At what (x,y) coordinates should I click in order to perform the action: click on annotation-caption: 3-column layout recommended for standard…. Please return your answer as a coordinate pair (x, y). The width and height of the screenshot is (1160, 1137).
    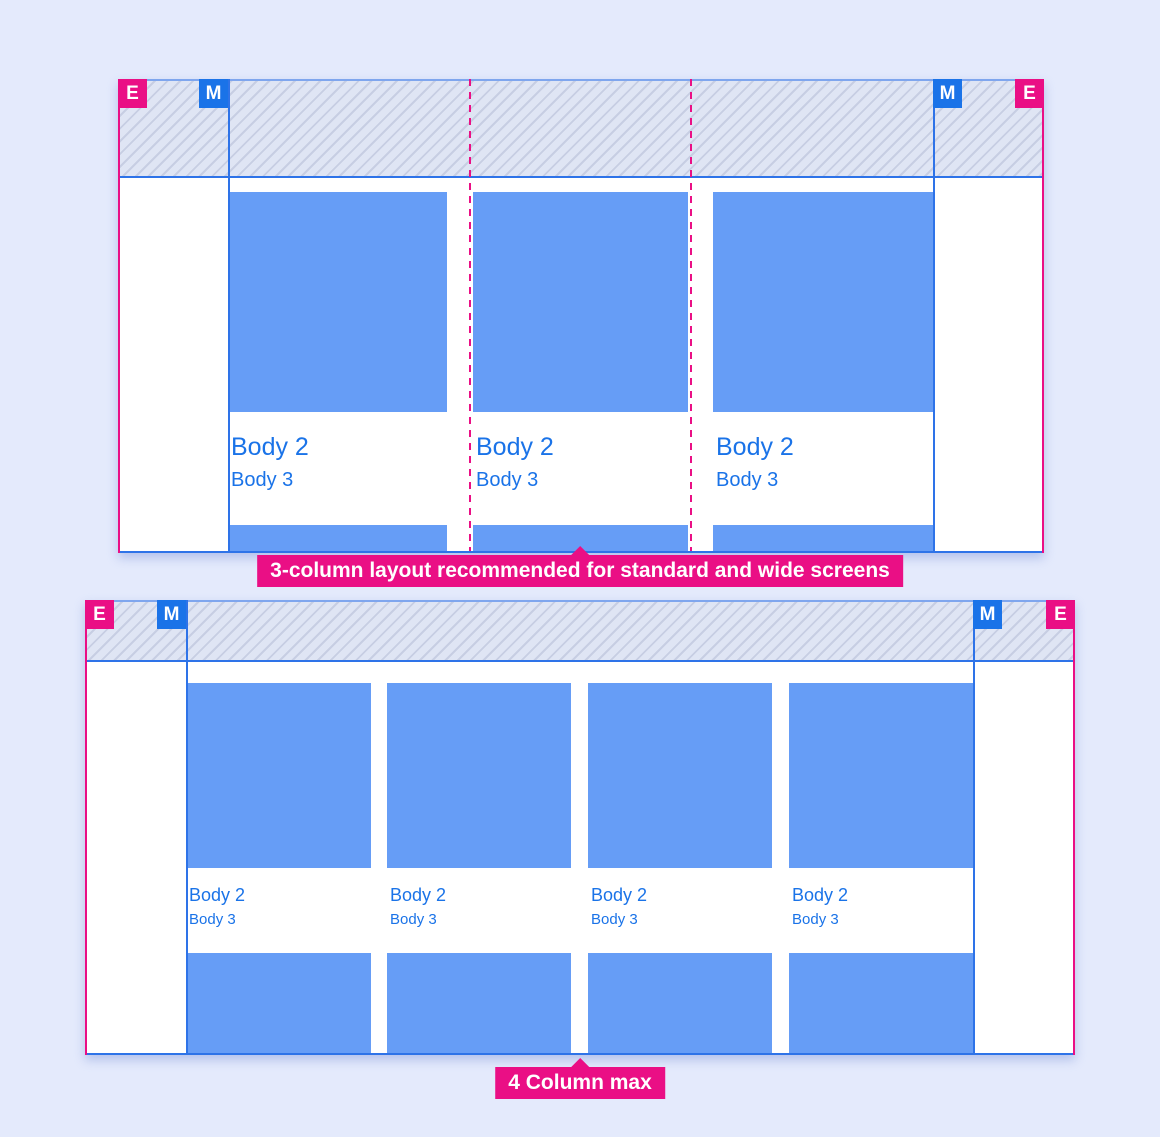
    Looking at the image, I should click on (580, 566).